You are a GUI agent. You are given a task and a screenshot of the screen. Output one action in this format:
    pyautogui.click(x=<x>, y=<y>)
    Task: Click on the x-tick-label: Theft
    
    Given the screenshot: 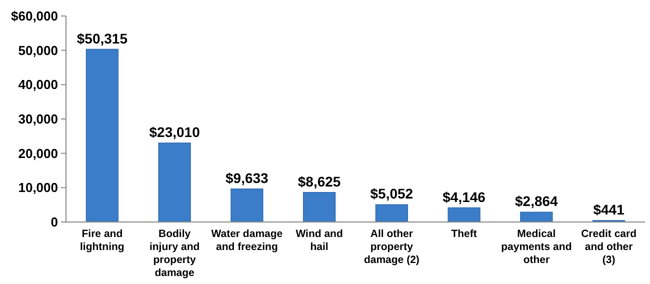 What is the action you would take?
    pyautogui.click(x=464, y=234)
    